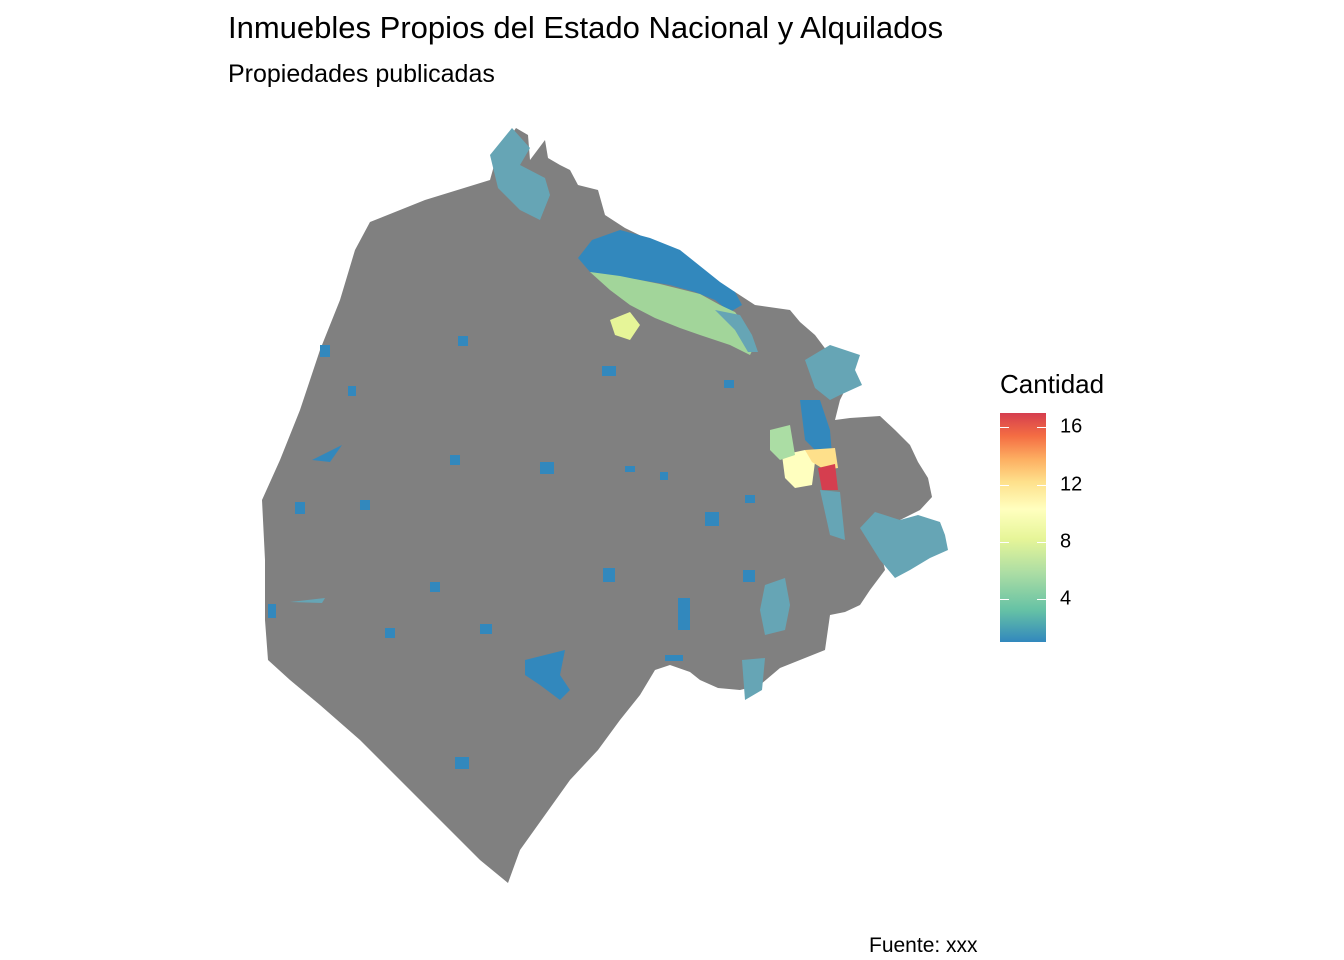  I want to click on caption: Fuente: xxx, so click(923, 945).